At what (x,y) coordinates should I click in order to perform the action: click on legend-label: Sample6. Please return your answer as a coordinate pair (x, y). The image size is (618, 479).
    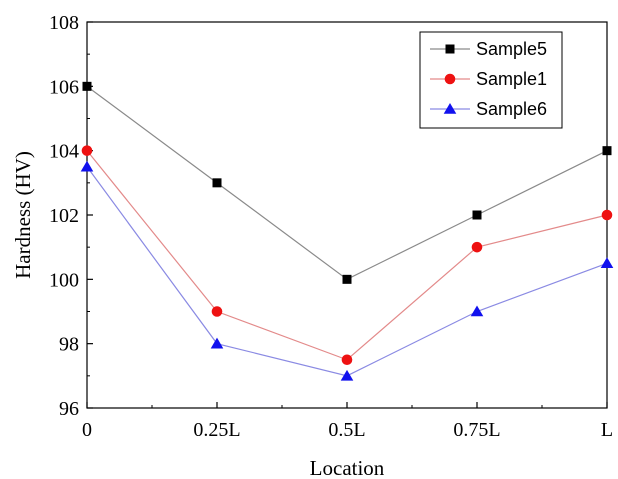
    Looking at the image, I should click on (511, 109).